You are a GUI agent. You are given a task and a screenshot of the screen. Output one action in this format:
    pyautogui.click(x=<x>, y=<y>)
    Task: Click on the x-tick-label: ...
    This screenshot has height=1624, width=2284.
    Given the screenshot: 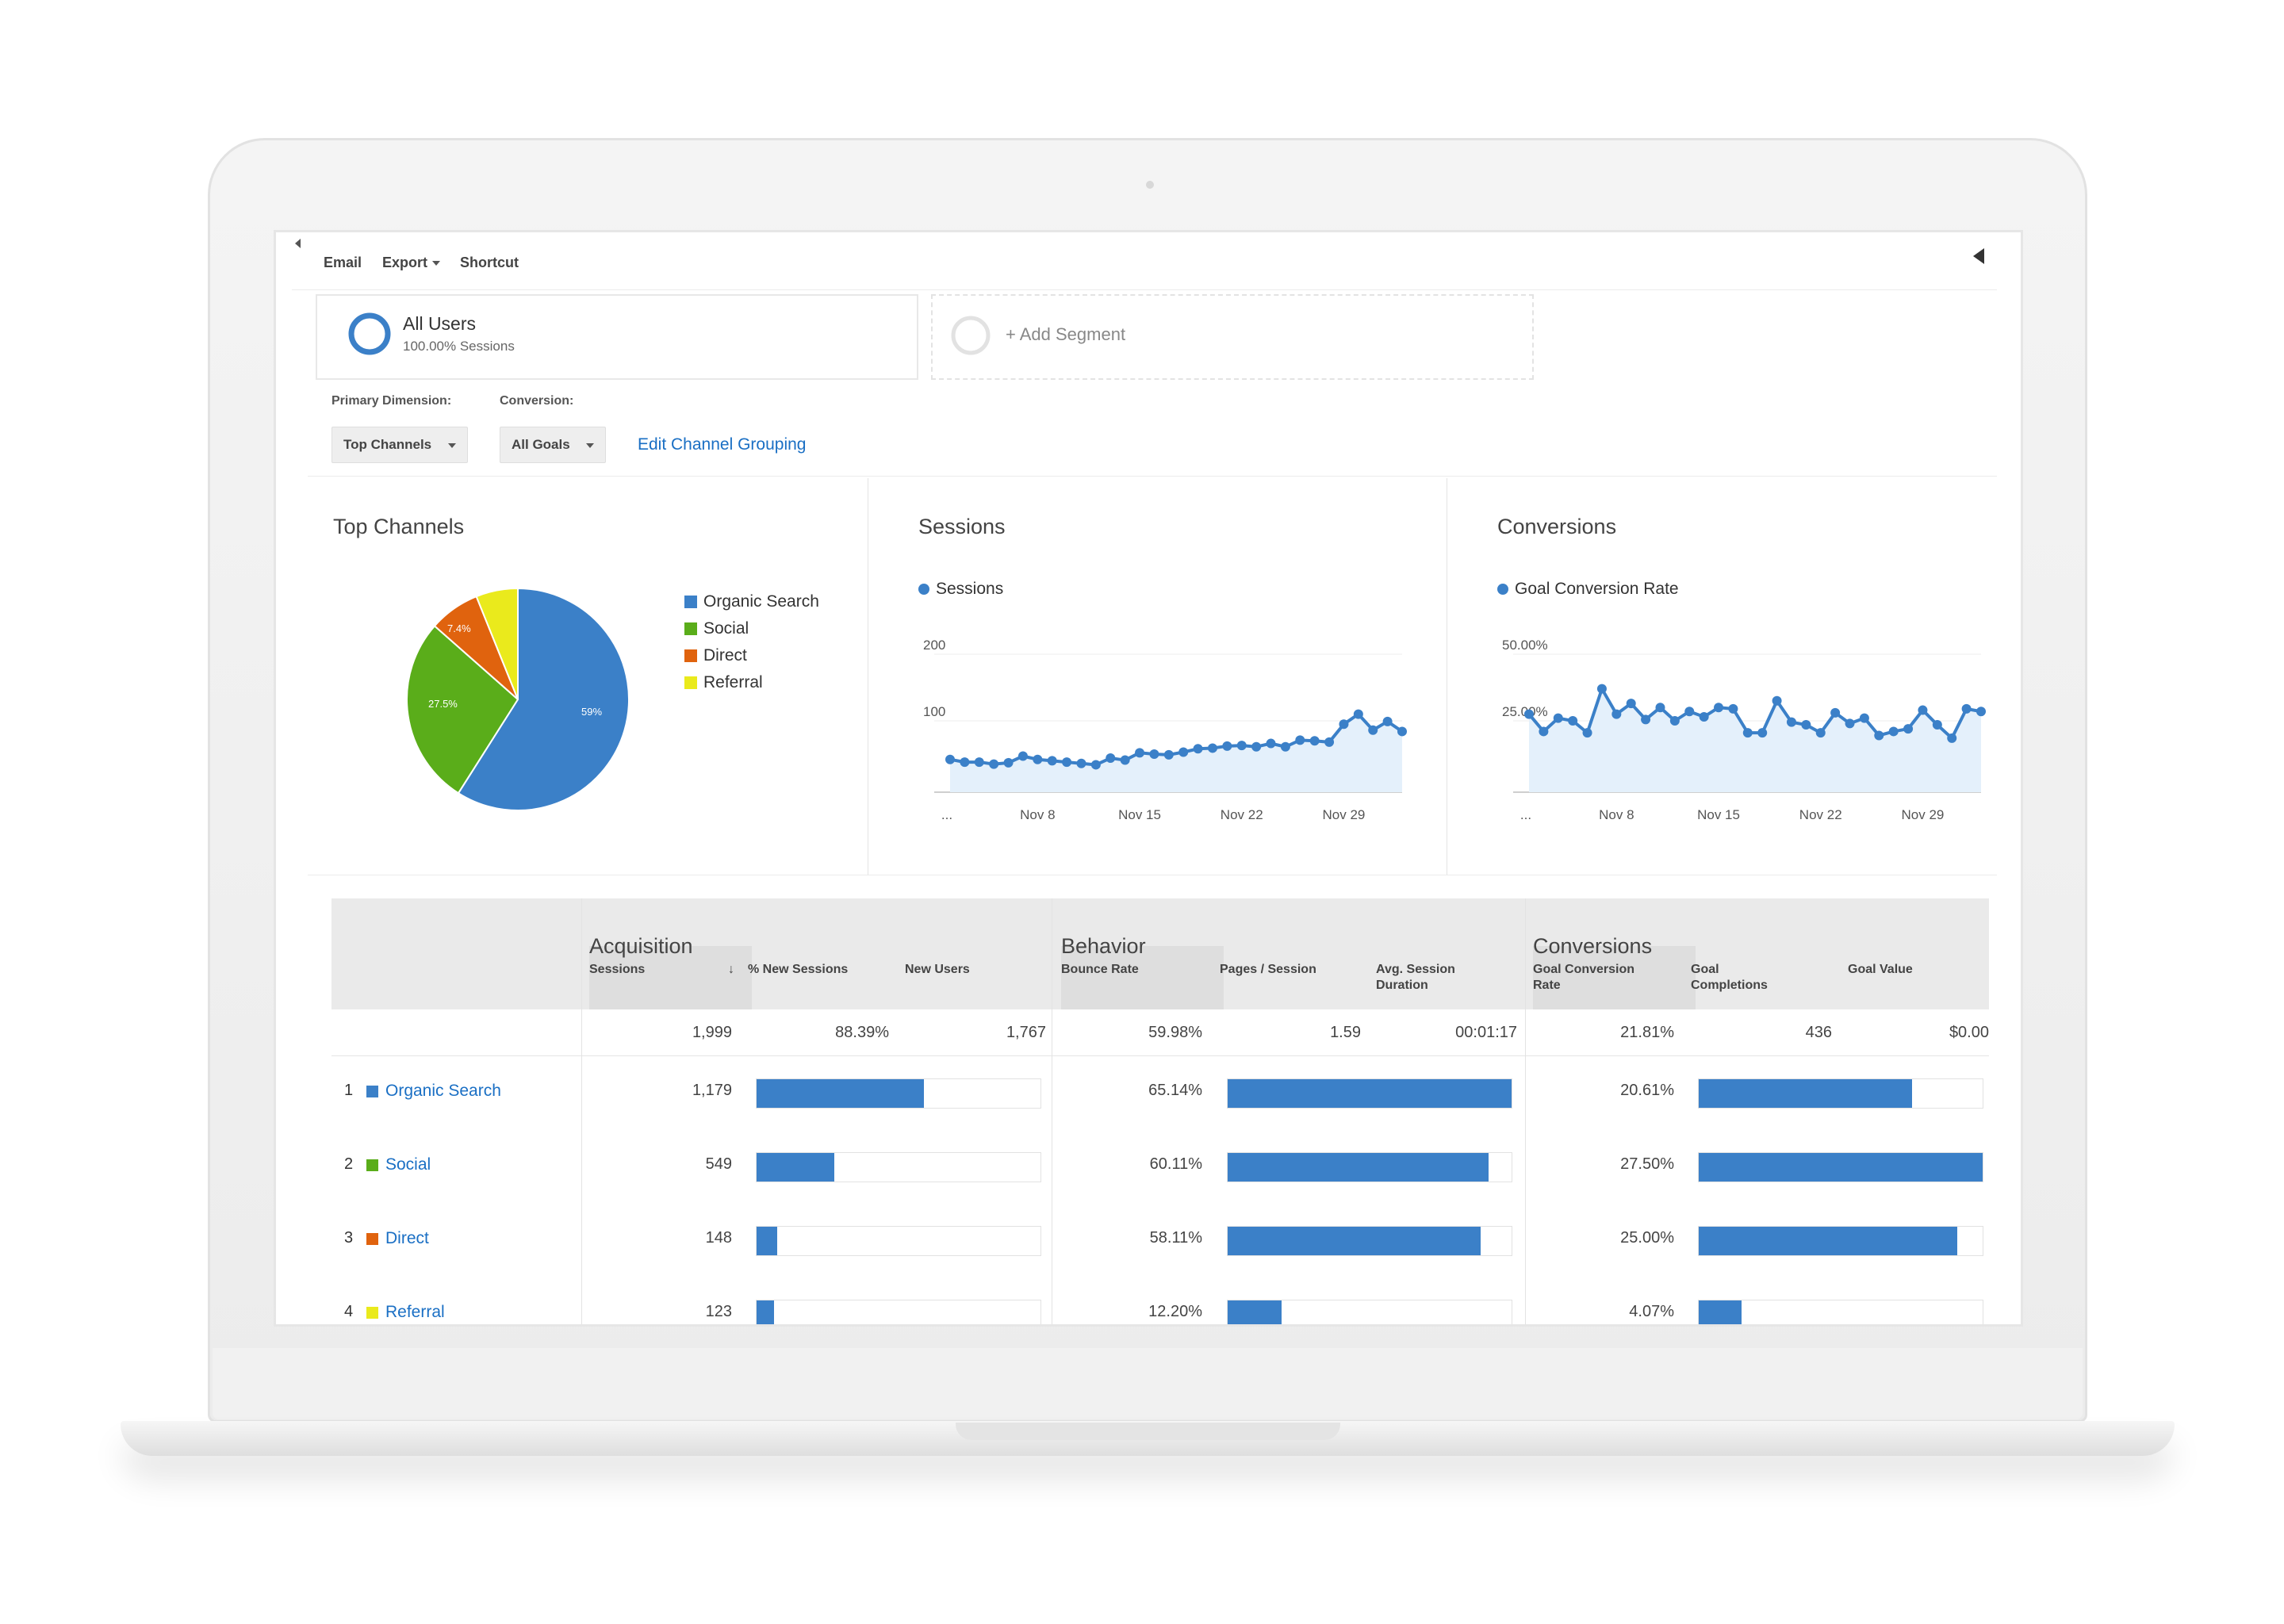 What is the action you would take?
    pyautogui.click(x=946, y=814)
    